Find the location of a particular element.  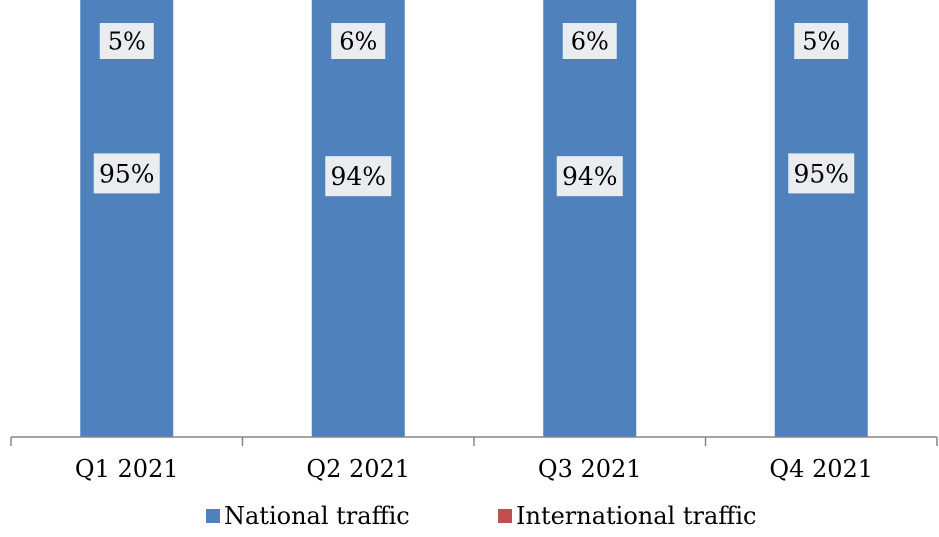

data-label-international-traffic-3: 6% is located at coordinates (590, 42).